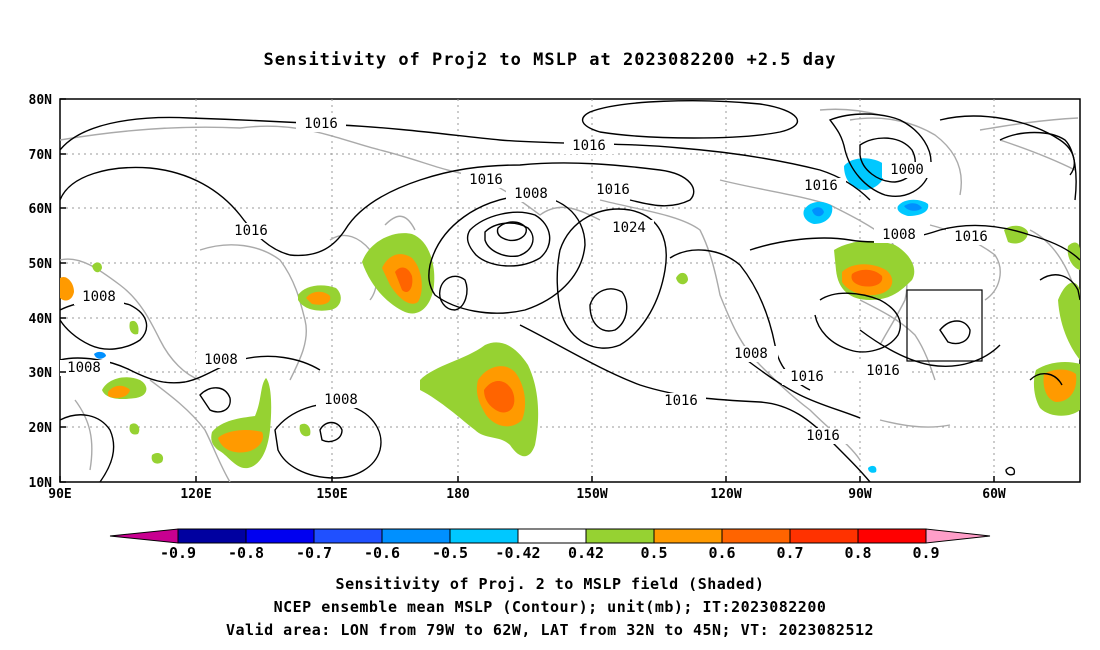 The height and width of the screenshot is (650, 1100). Describe the element at coordinates (331, 494) in the screenshot. I see `lon-tick-label: 150E` at that location.